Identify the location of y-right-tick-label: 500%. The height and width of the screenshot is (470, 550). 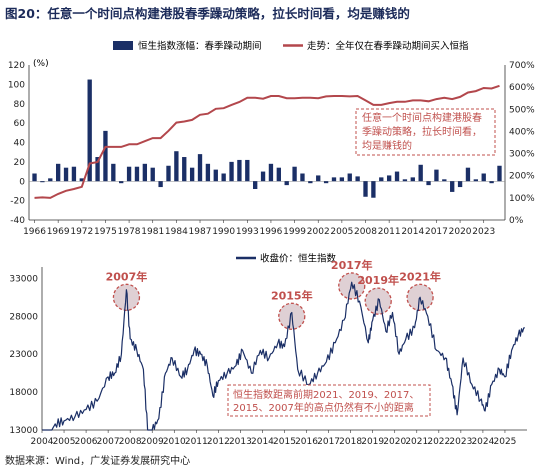
(522, 110).